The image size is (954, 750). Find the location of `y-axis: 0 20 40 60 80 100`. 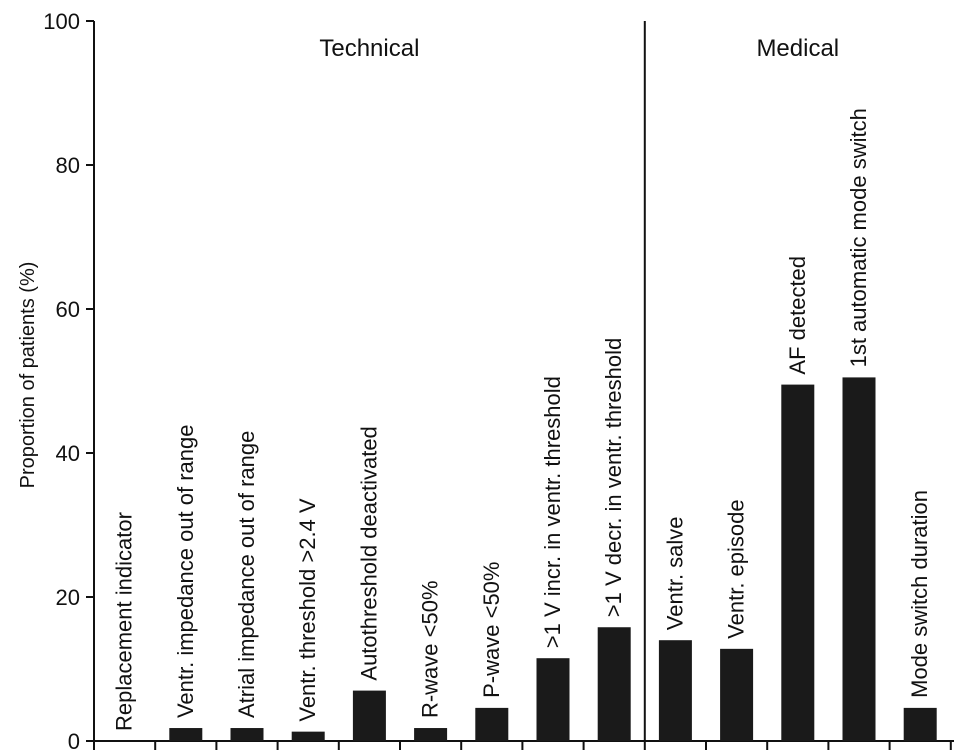

y-axis: 0 20 40 60 80 100 is located at coordinates (69, 379).